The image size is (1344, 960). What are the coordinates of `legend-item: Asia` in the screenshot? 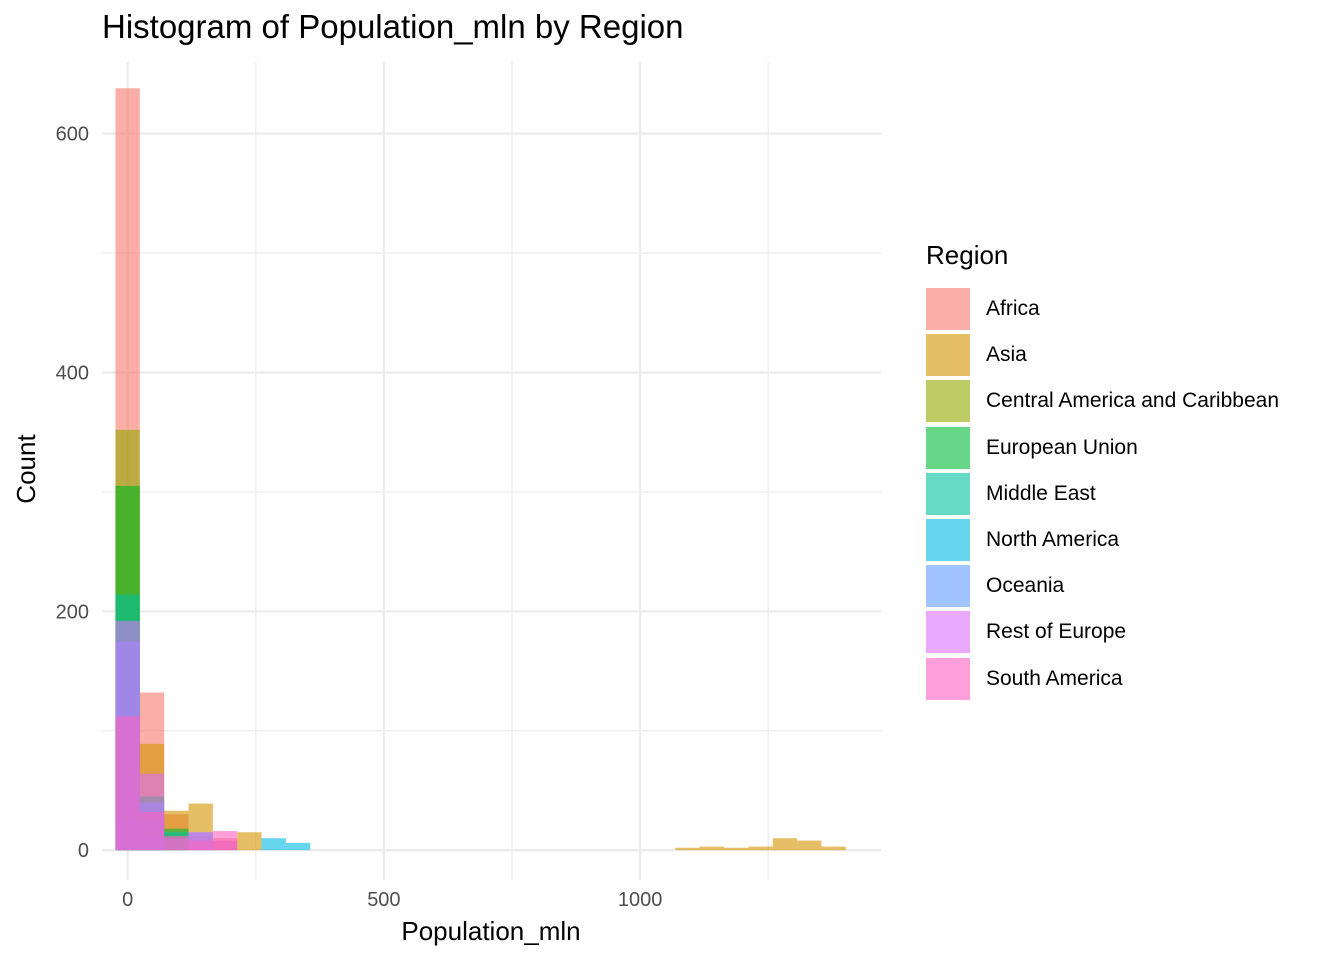 It's located at (1102, 355).